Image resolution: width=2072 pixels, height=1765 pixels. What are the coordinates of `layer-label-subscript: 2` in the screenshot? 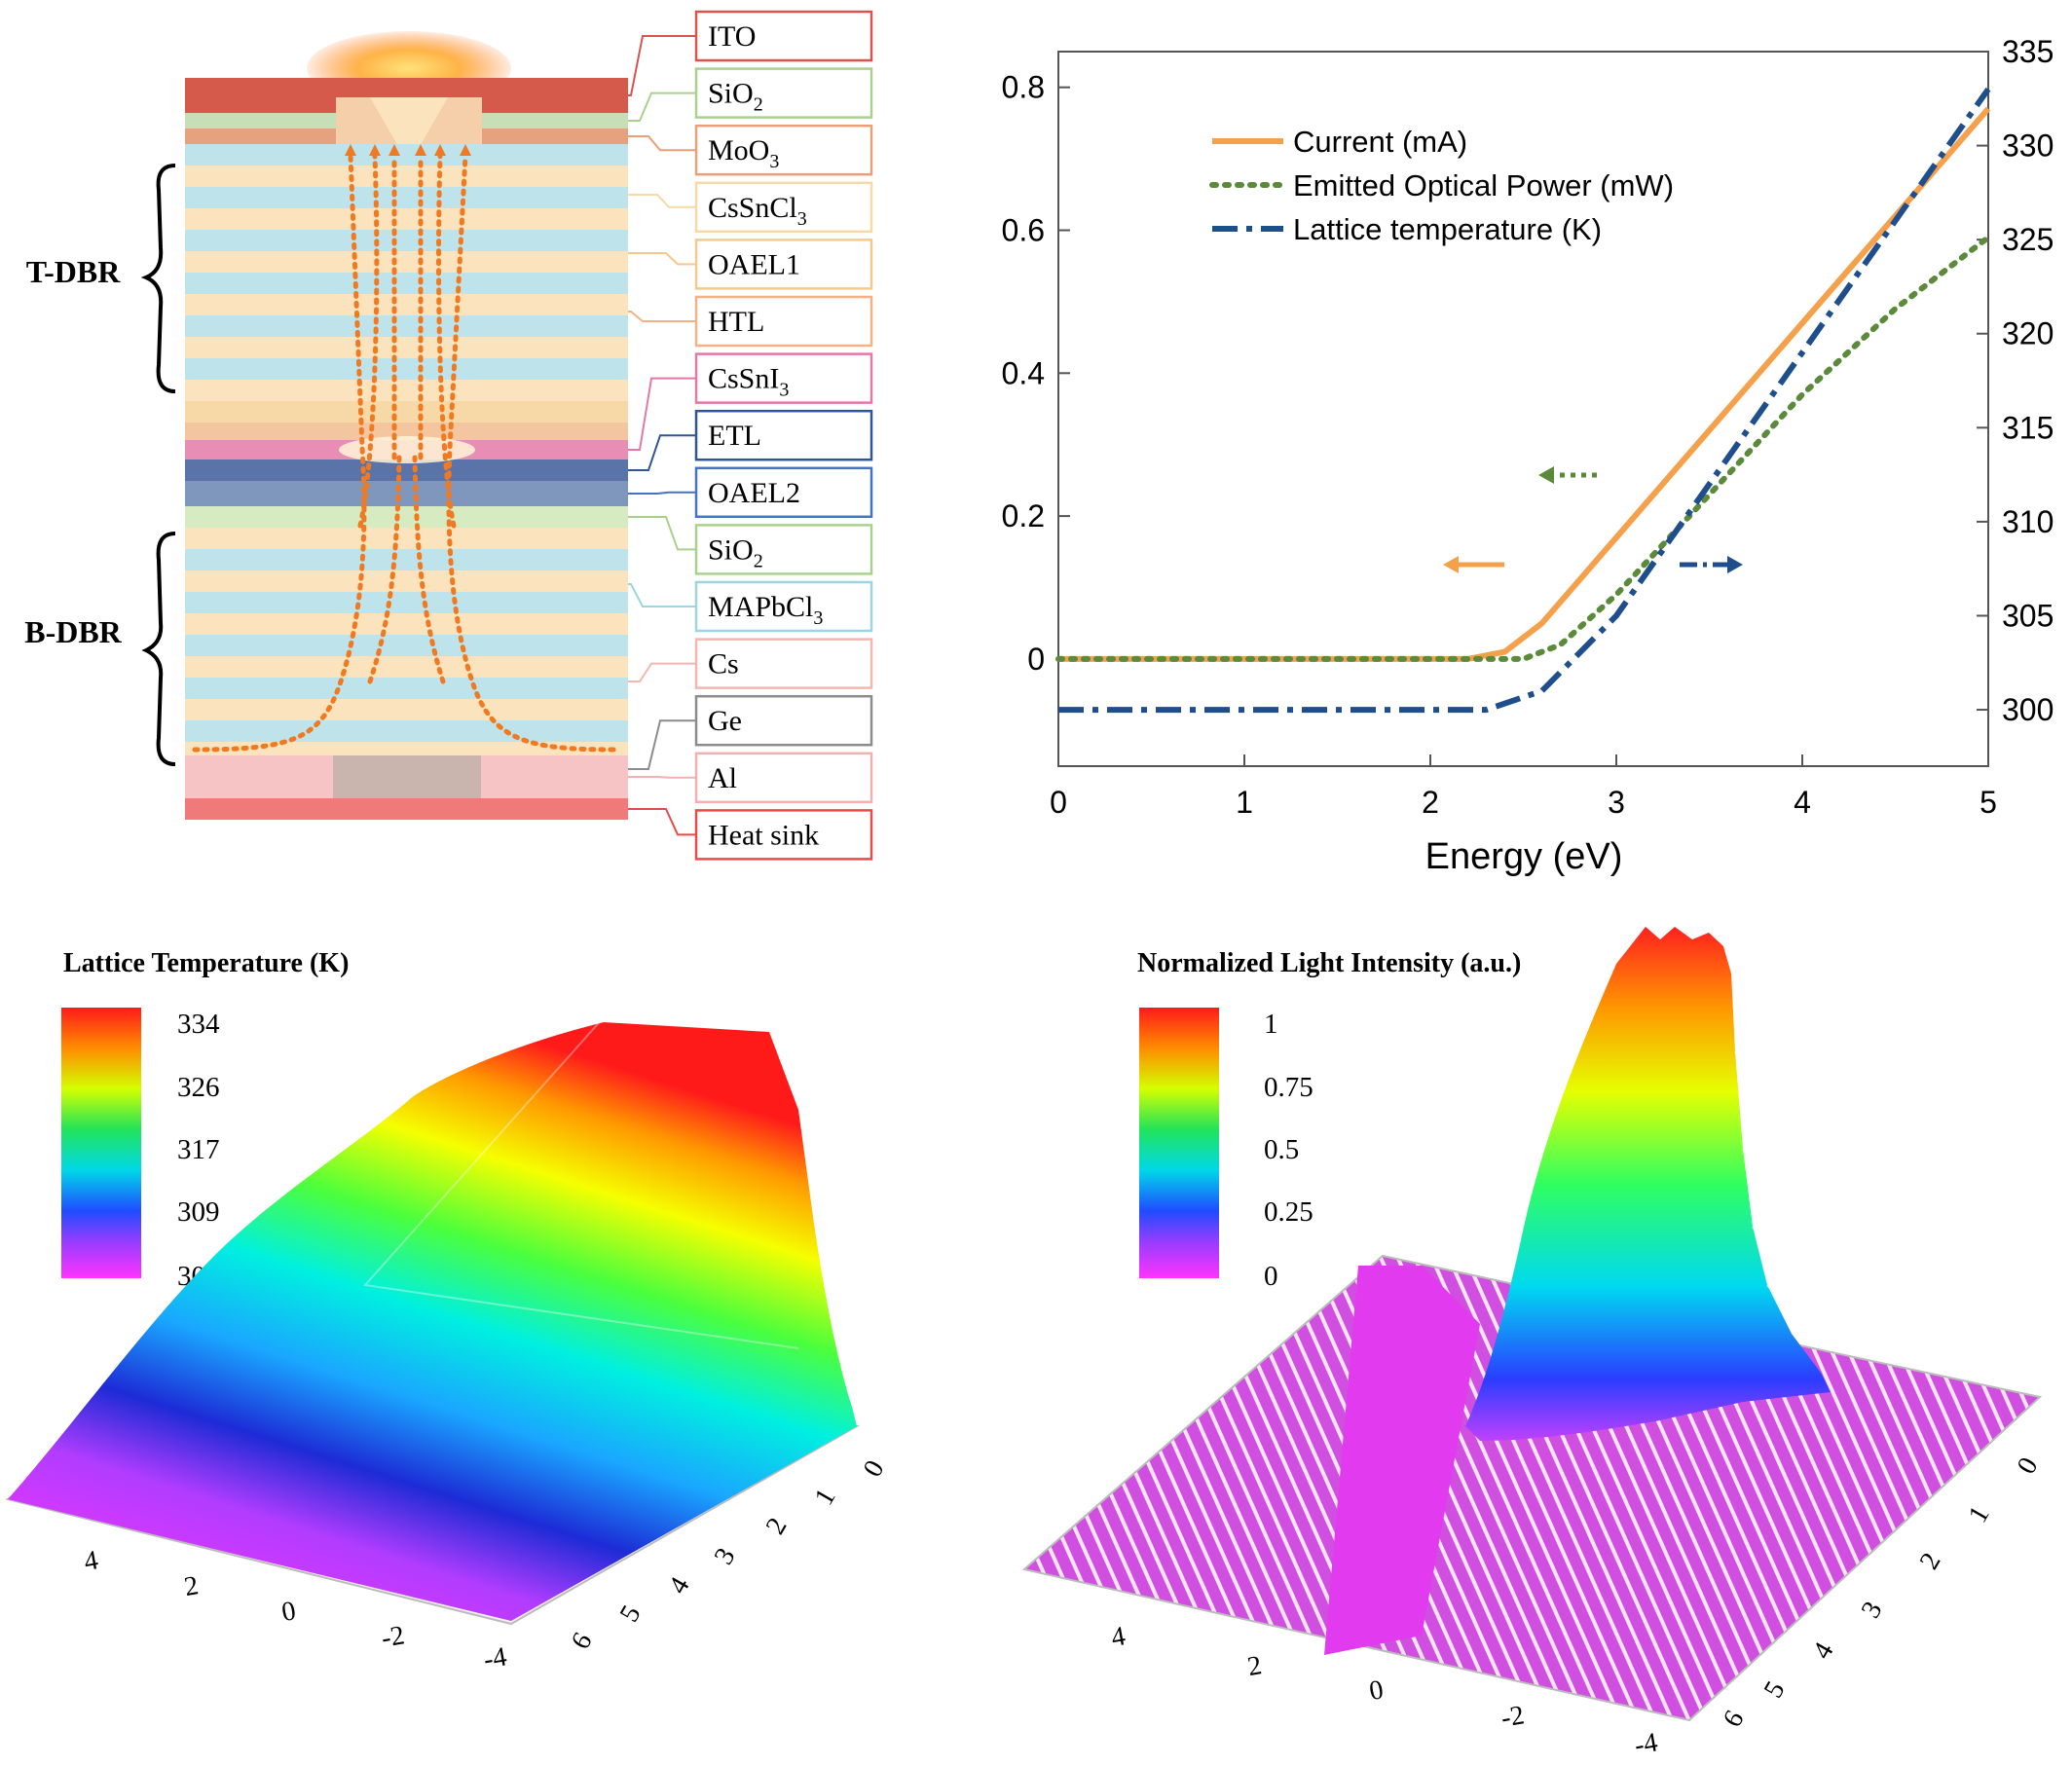 It's located at (758, 560).